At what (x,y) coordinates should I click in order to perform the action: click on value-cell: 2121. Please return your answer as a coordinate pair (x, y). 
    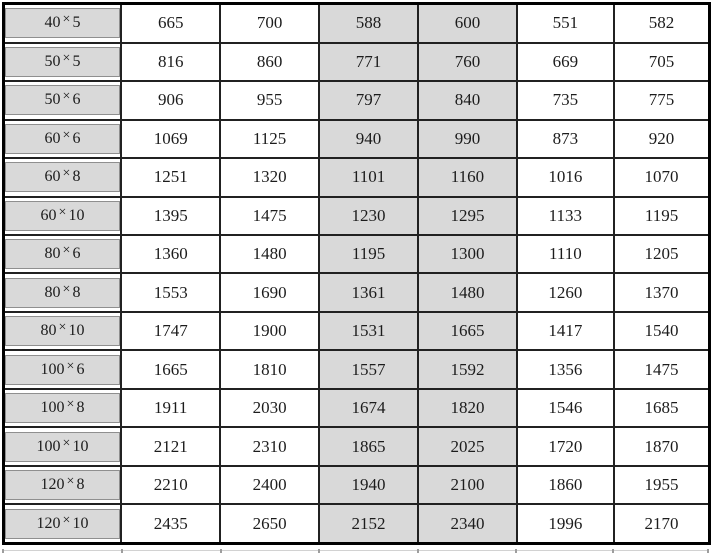
    Looking at the image, I should click on (170, 446).